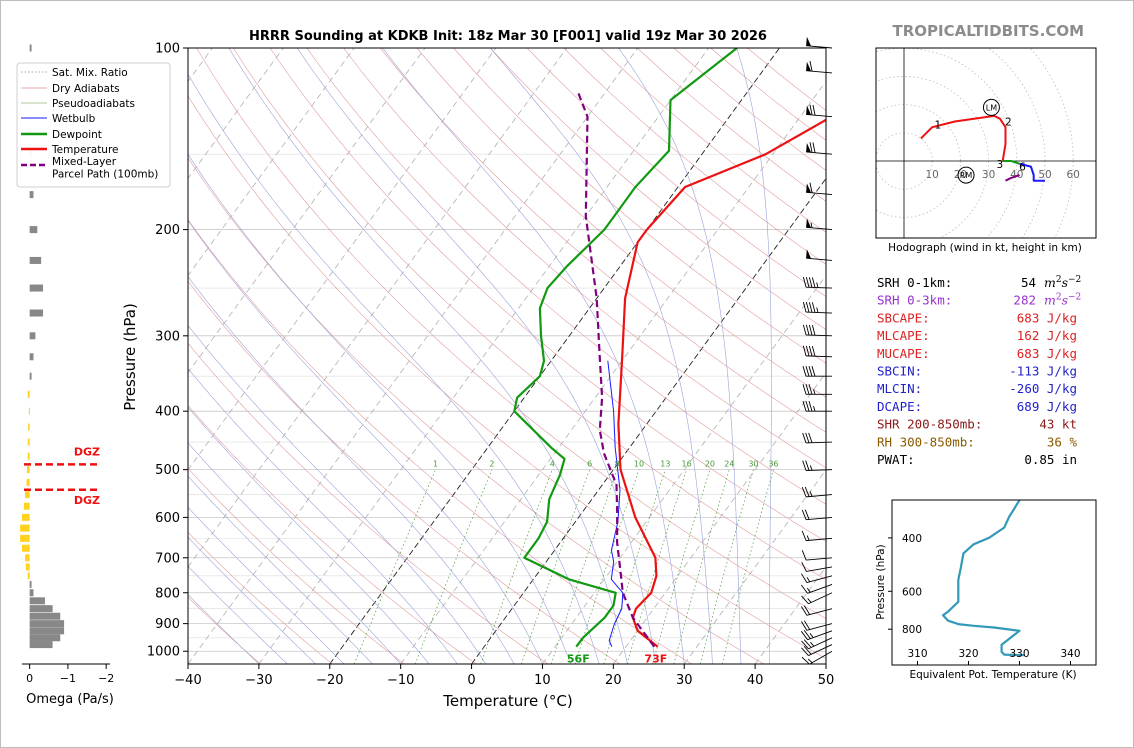 The height and width of the screenshot is (748, 1134). What do you see at coordinates (1047, 335) in the screenshot?
I see `index-value: 162 J/kg` at bounding box center [1047, 335].